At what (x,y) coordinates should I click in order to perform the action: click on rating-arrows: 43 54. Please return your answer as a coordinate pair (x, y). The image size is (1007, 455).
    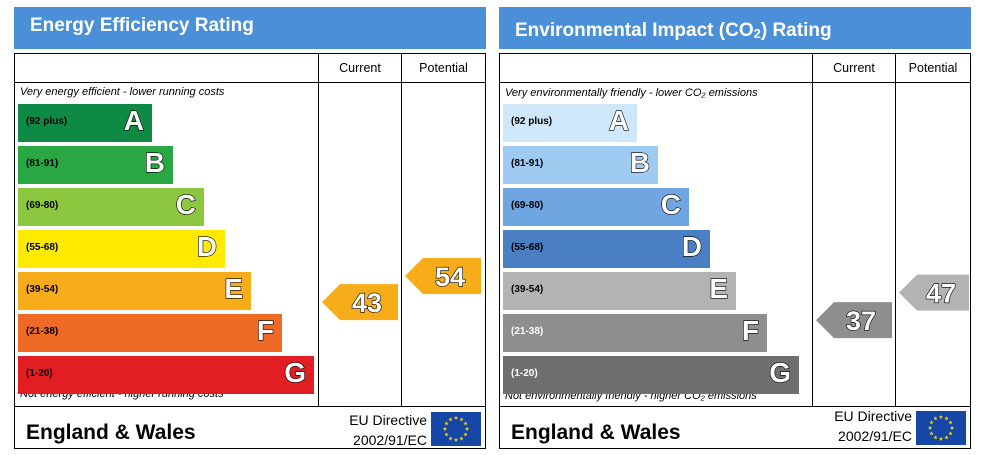
    Looking at the image, I should click on (401, 289).